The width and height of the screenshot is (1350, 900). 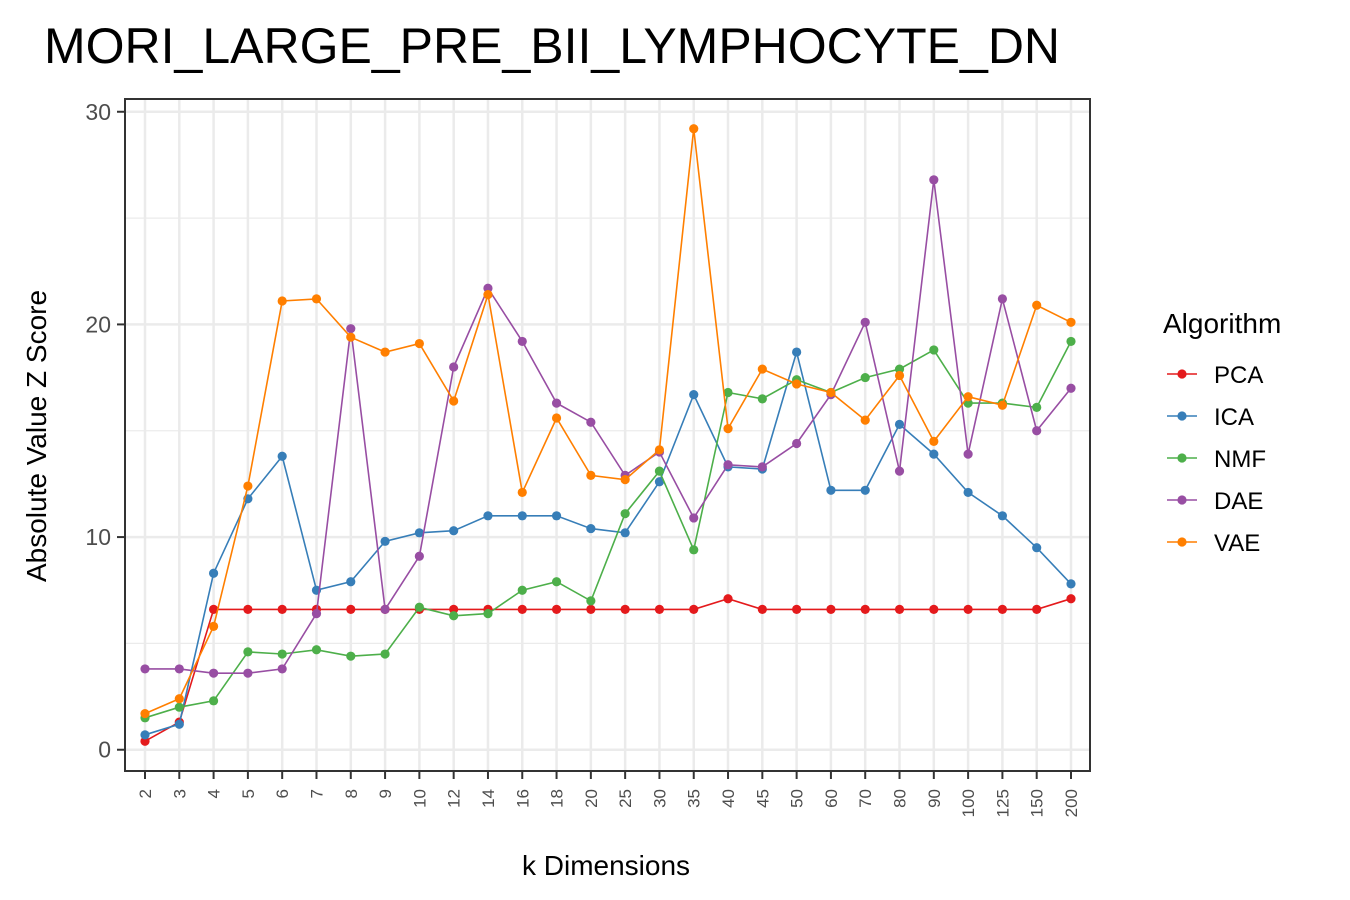 What do you see at coordinates (214, 793) in the screenshot?
I see `x-tick-label: 4` at bounding box center [214, 793].